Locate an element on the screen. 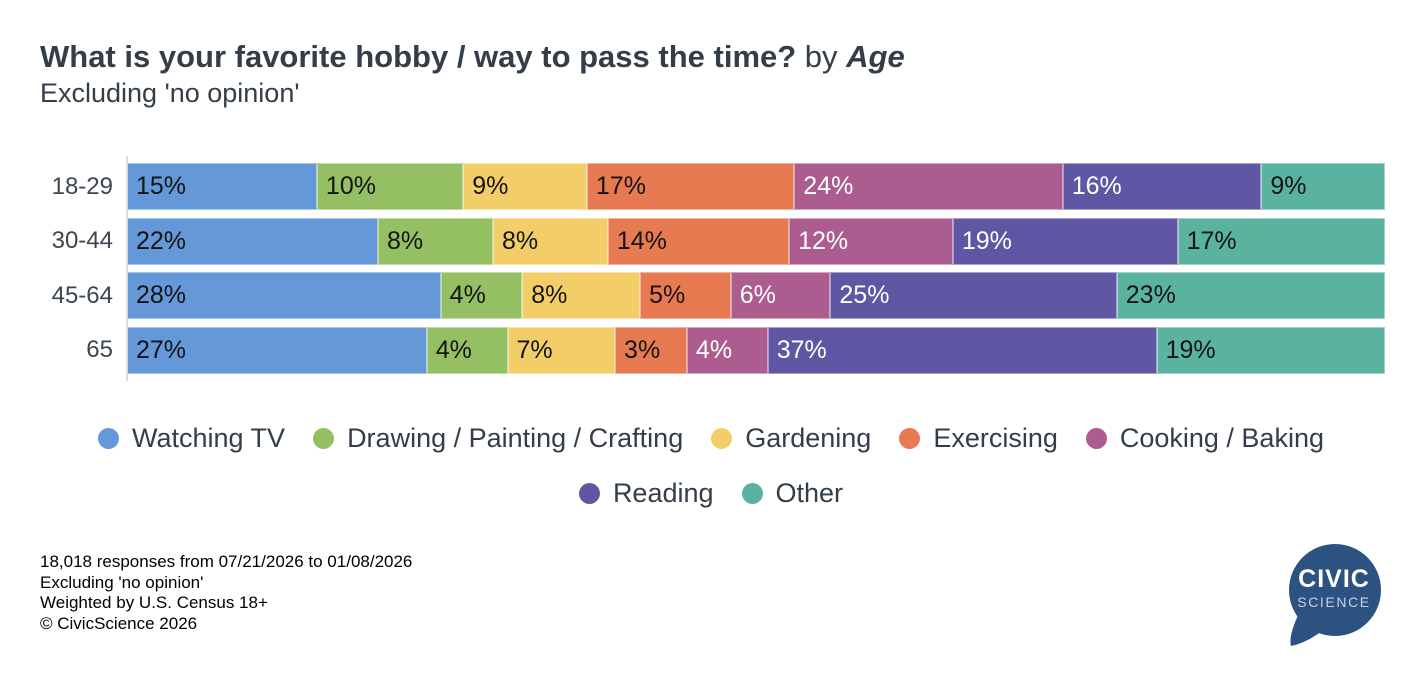  bar-row: 30-44 22% 8% 8% 14% 12% 19% 17% is located at coordinates (712, 241).